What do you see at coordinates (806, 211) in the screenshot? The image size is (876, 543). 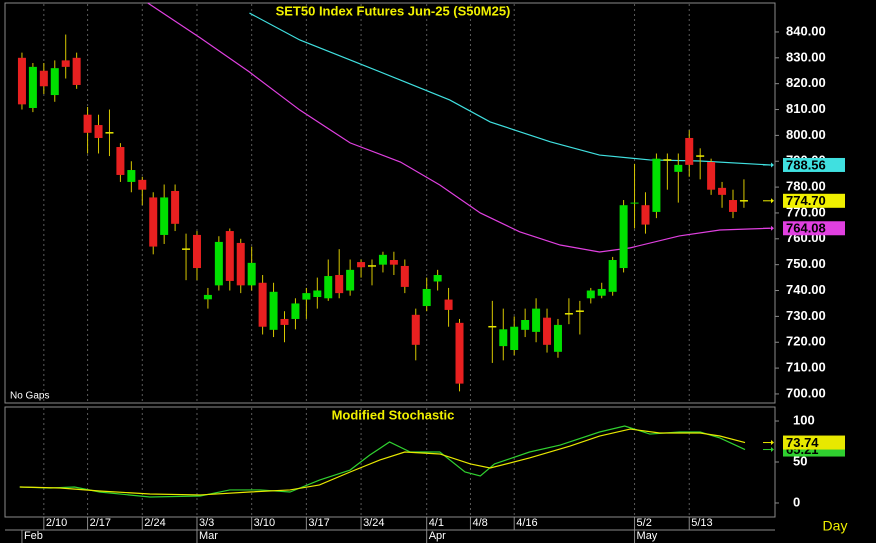 I see `y-tick-label: 770.00` at bounding box center [806, 211].